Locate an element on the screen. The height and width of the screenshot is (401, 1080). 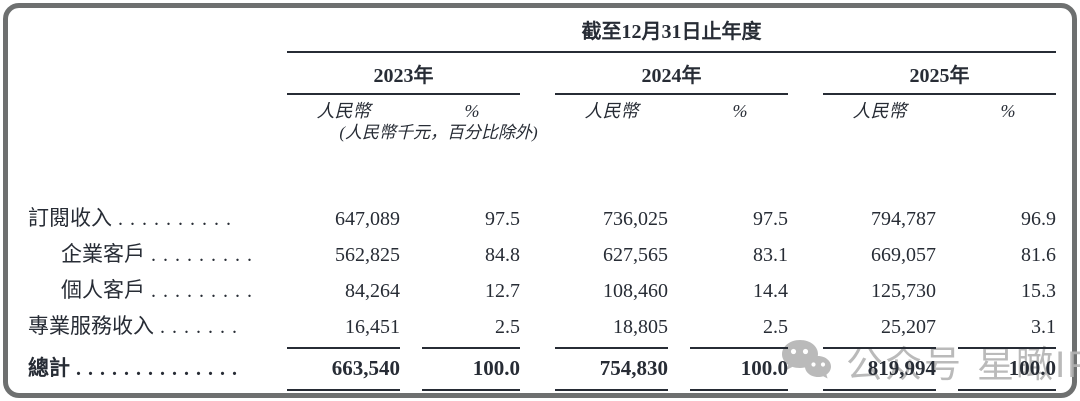
unit-note-row: (人民幣千元，百分比除外) is located at coordinates (542, 133).